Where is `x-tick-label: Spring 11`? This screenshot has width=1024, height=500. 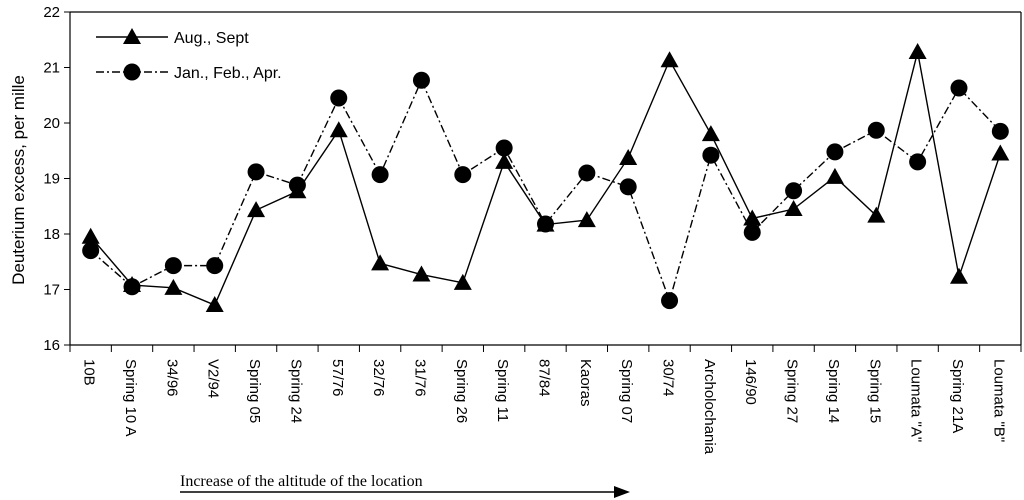 x-tick-label: Spring 11 is located at coordinates (502, 390).